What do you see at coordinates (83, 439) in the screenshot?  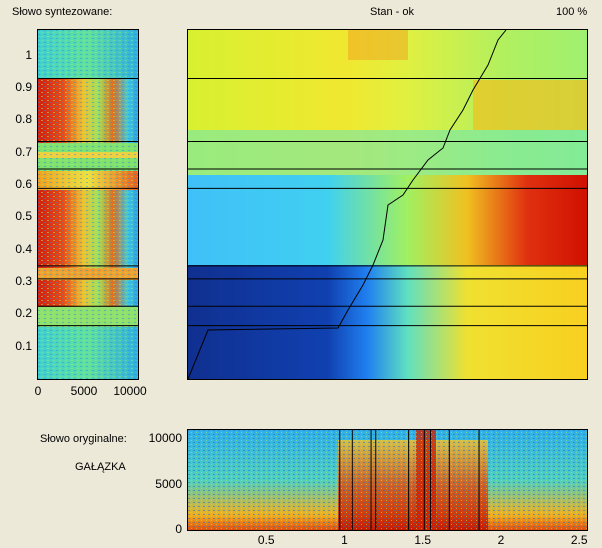 I see `original-word-label: Słowo oryginalne:` at bounding box center [83, 439].